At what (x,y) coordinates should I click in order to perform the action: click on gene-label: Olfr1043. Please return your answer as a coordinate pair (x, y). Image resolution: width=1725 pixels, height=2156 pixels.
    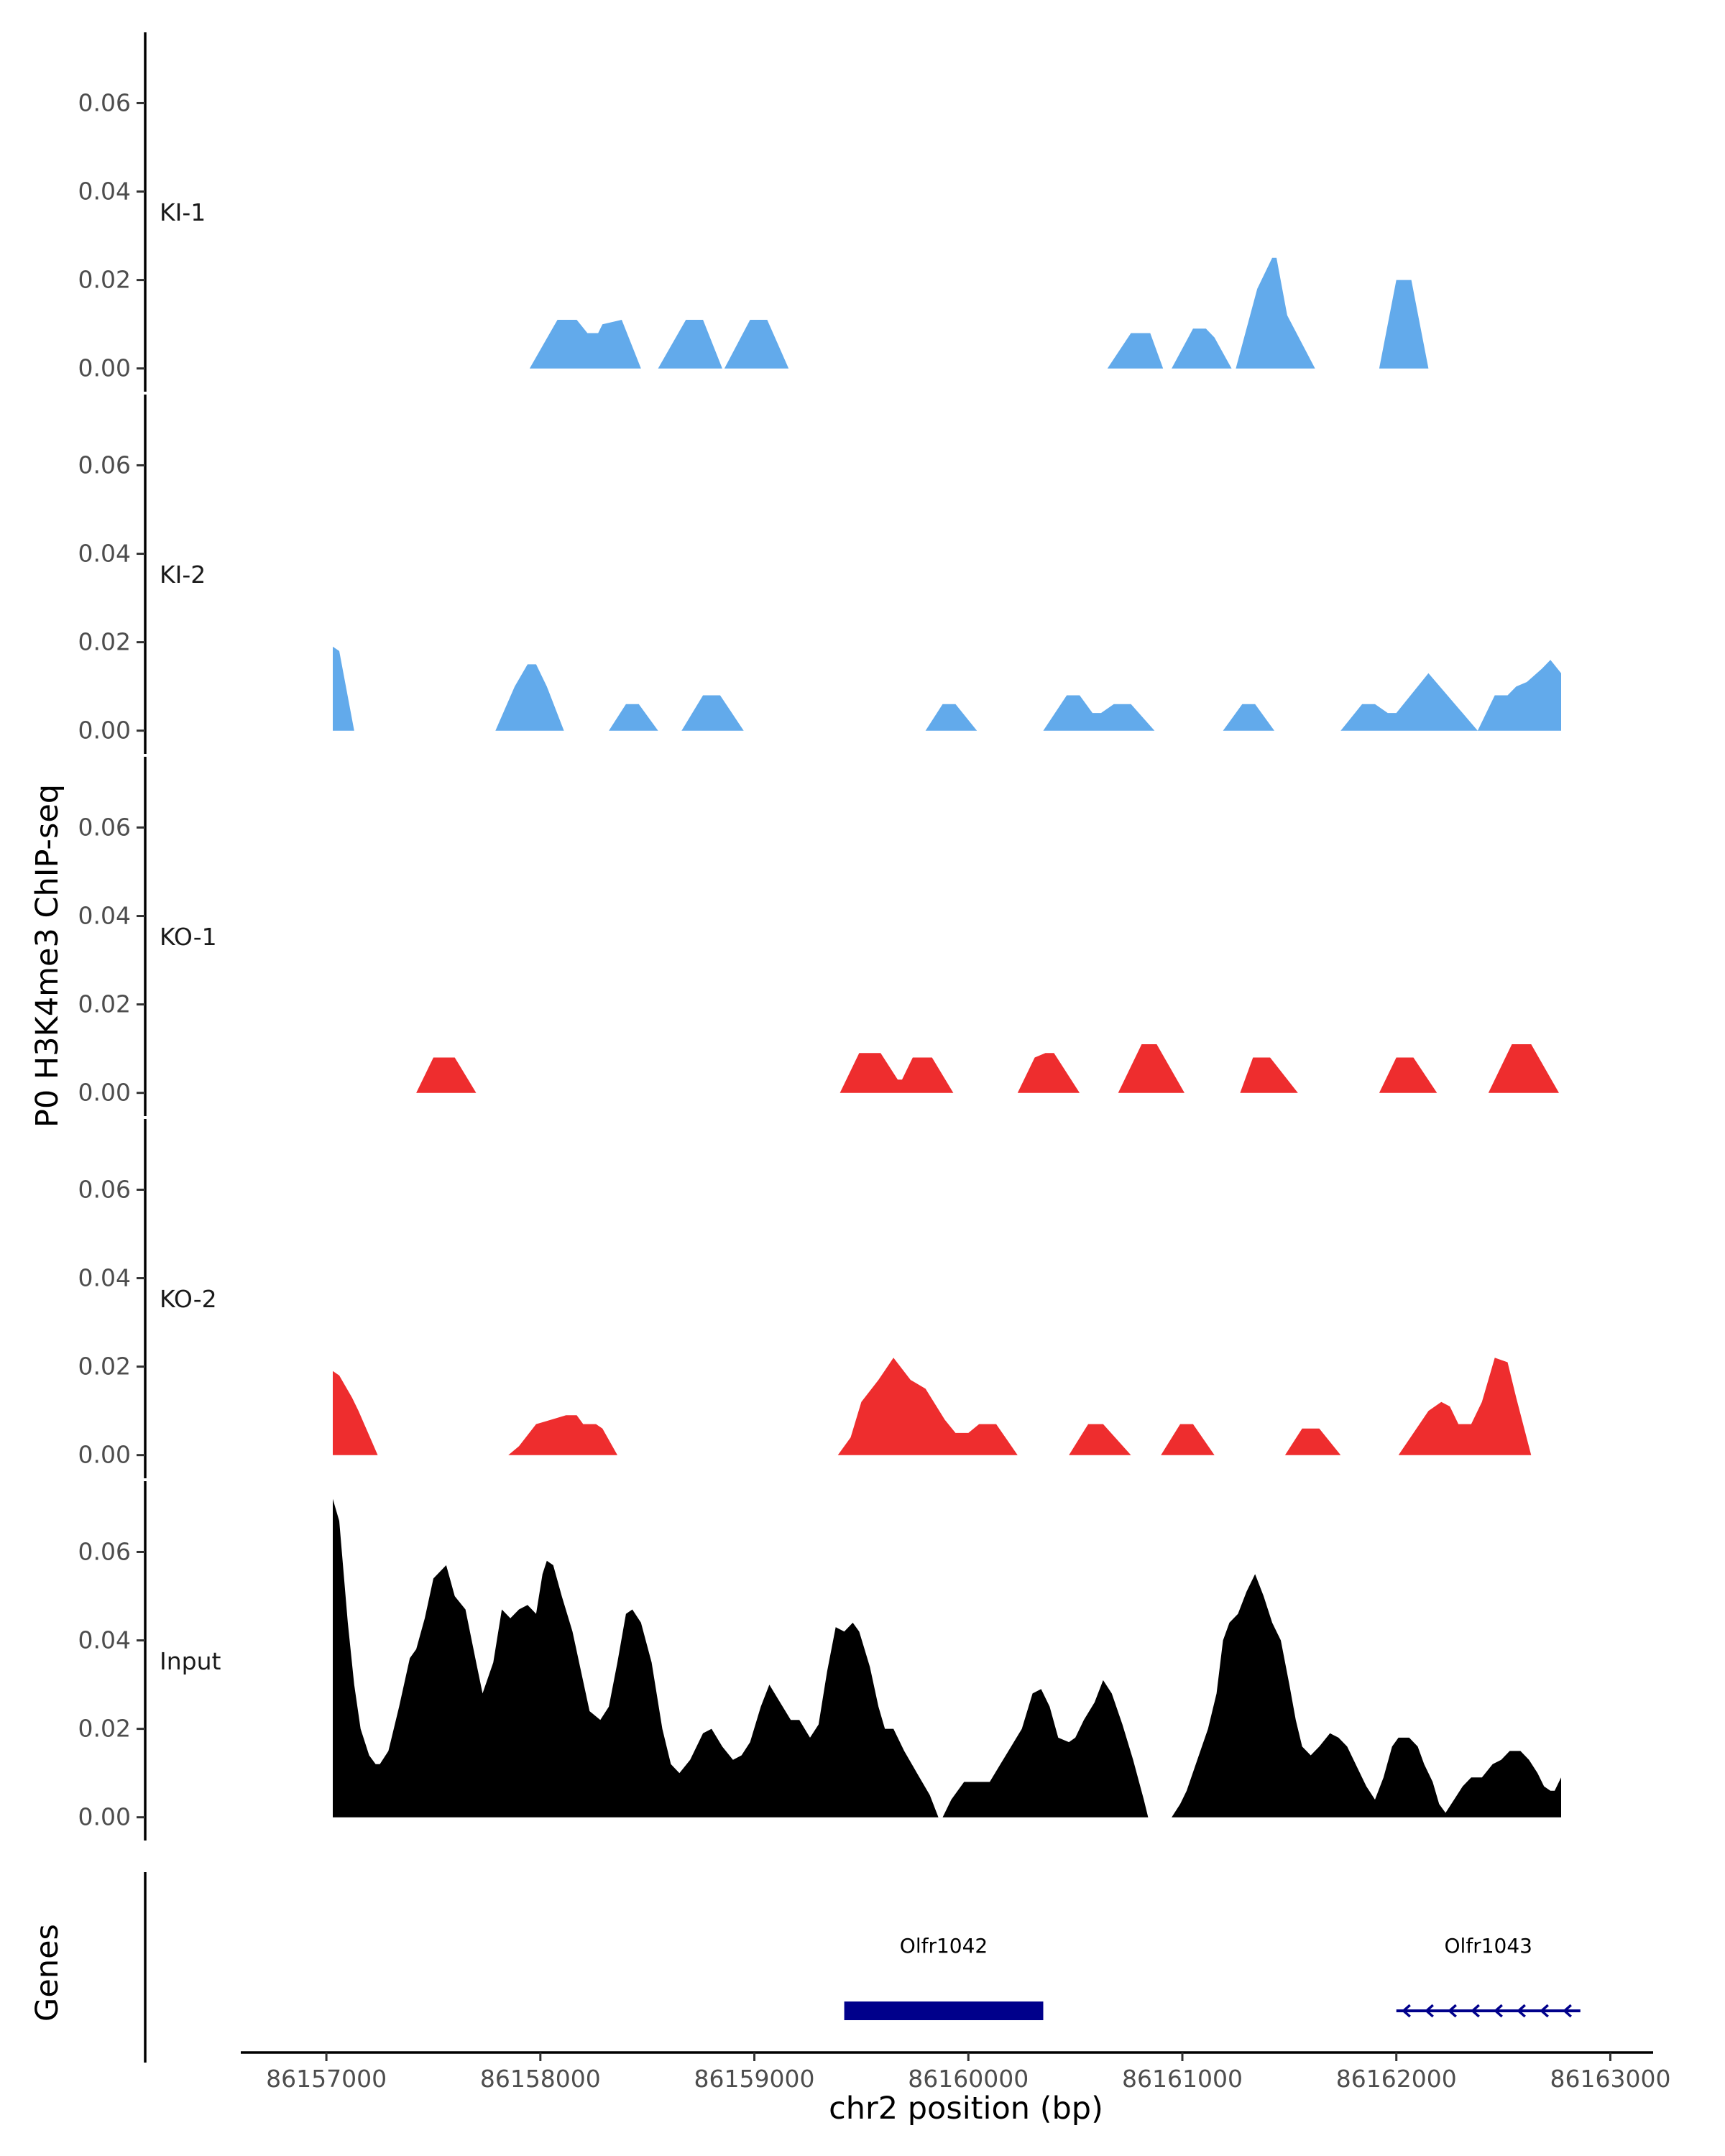
    Looking at the image, I should click on (1488, 1946).